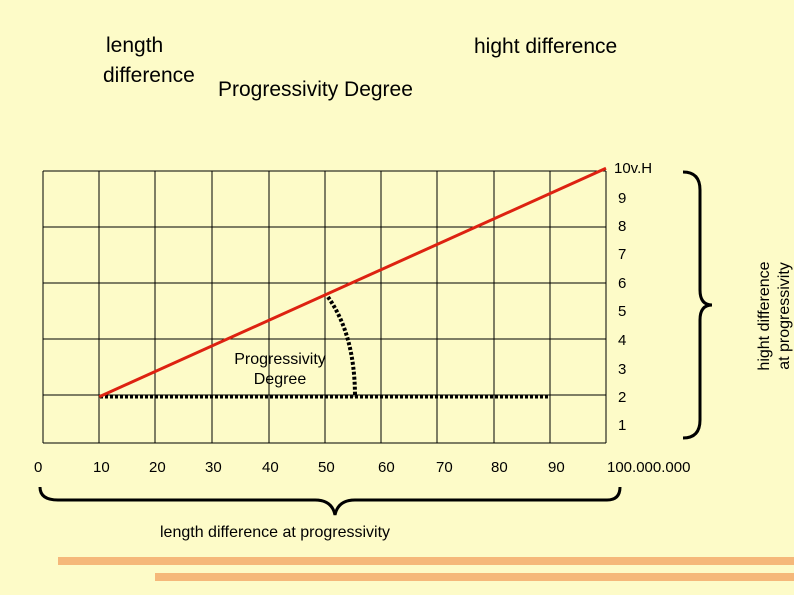 The height and width of the screenshot is (595, 794). What do you see at coordinates (622, 397) in the screenshot?
I see `y-tick-label: 2` at bounding box center [622, 397].